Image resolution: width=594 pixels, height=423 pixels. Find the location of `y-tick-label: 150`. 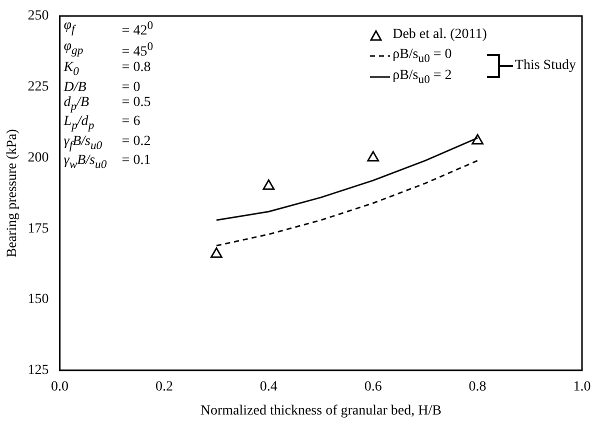

y-tick-label: 150 is located at coordinates (38, 300).